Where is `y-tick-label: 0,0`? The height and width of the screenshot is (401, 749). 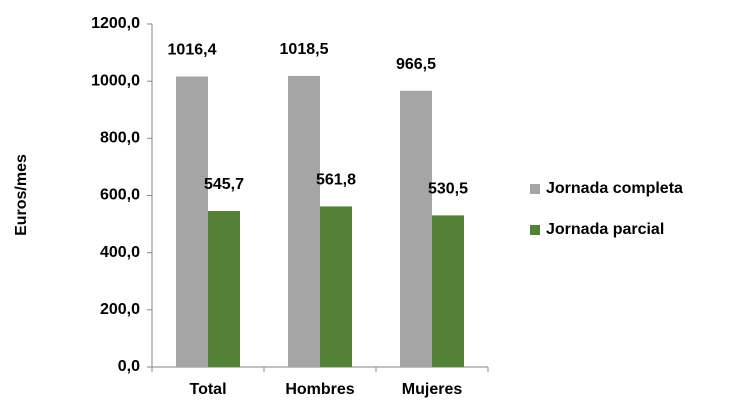 y-tick-label: 0,0 is located at coordinates (129, 366).